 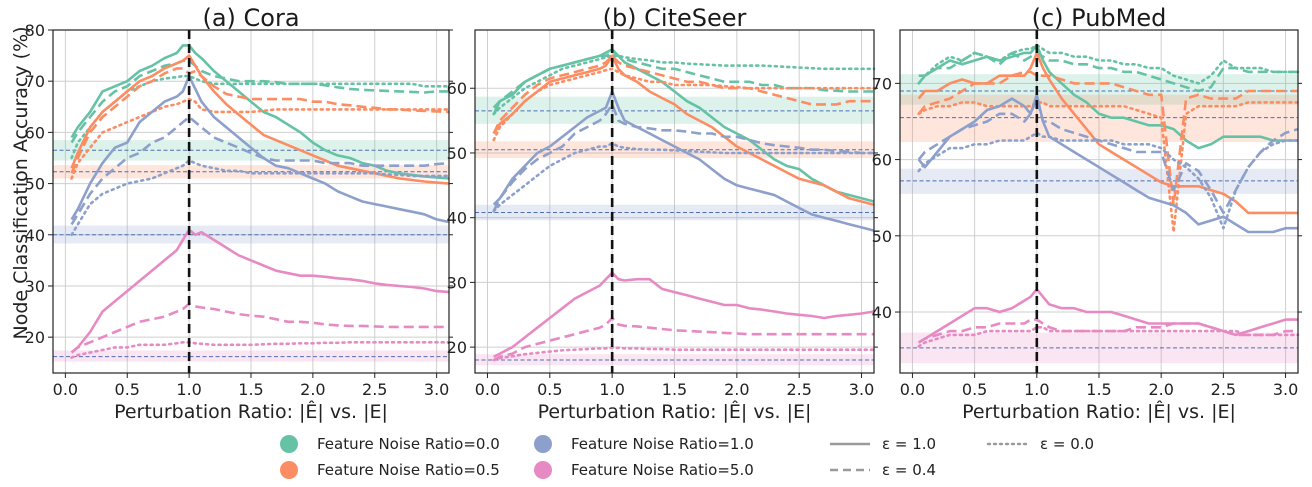 I want to click on legend-label-eps-dotted: ε = 0.0, so click(x=1067, y=444).